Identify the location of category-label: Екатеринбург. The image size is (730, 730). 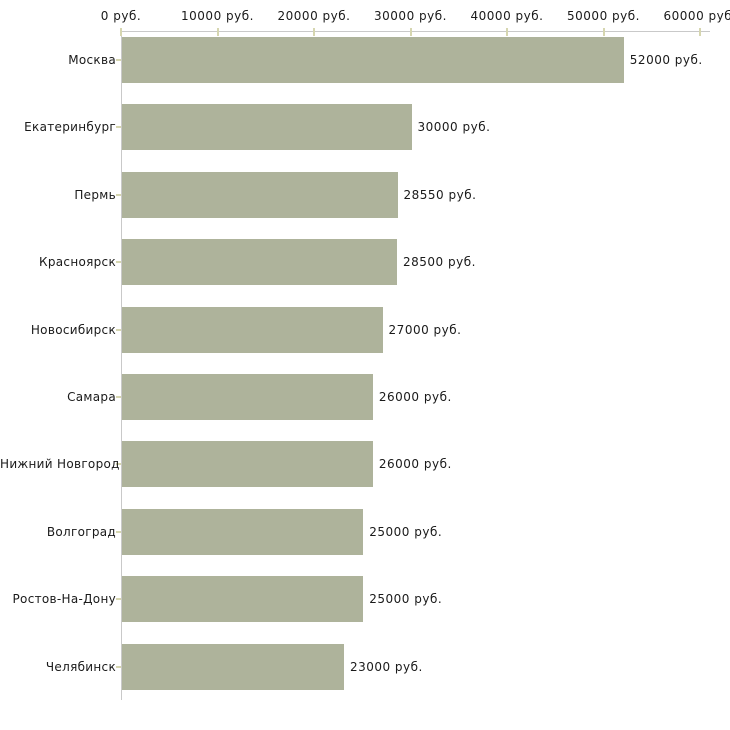
(70, 127).